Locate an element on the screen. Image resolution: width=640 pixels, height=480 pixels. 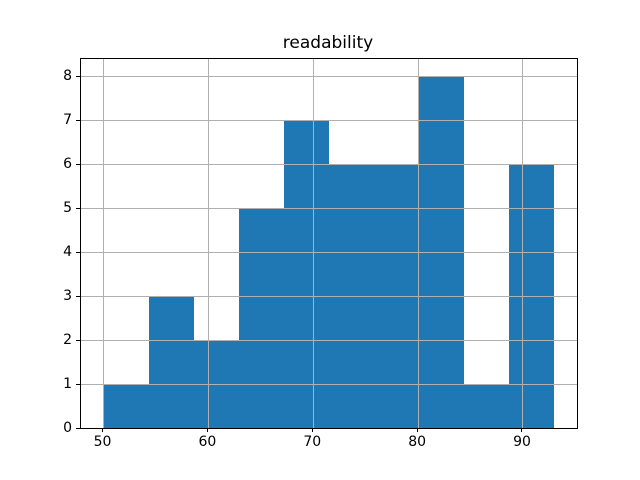
y-tick-label: 6 is located at coordinates (67, 163).